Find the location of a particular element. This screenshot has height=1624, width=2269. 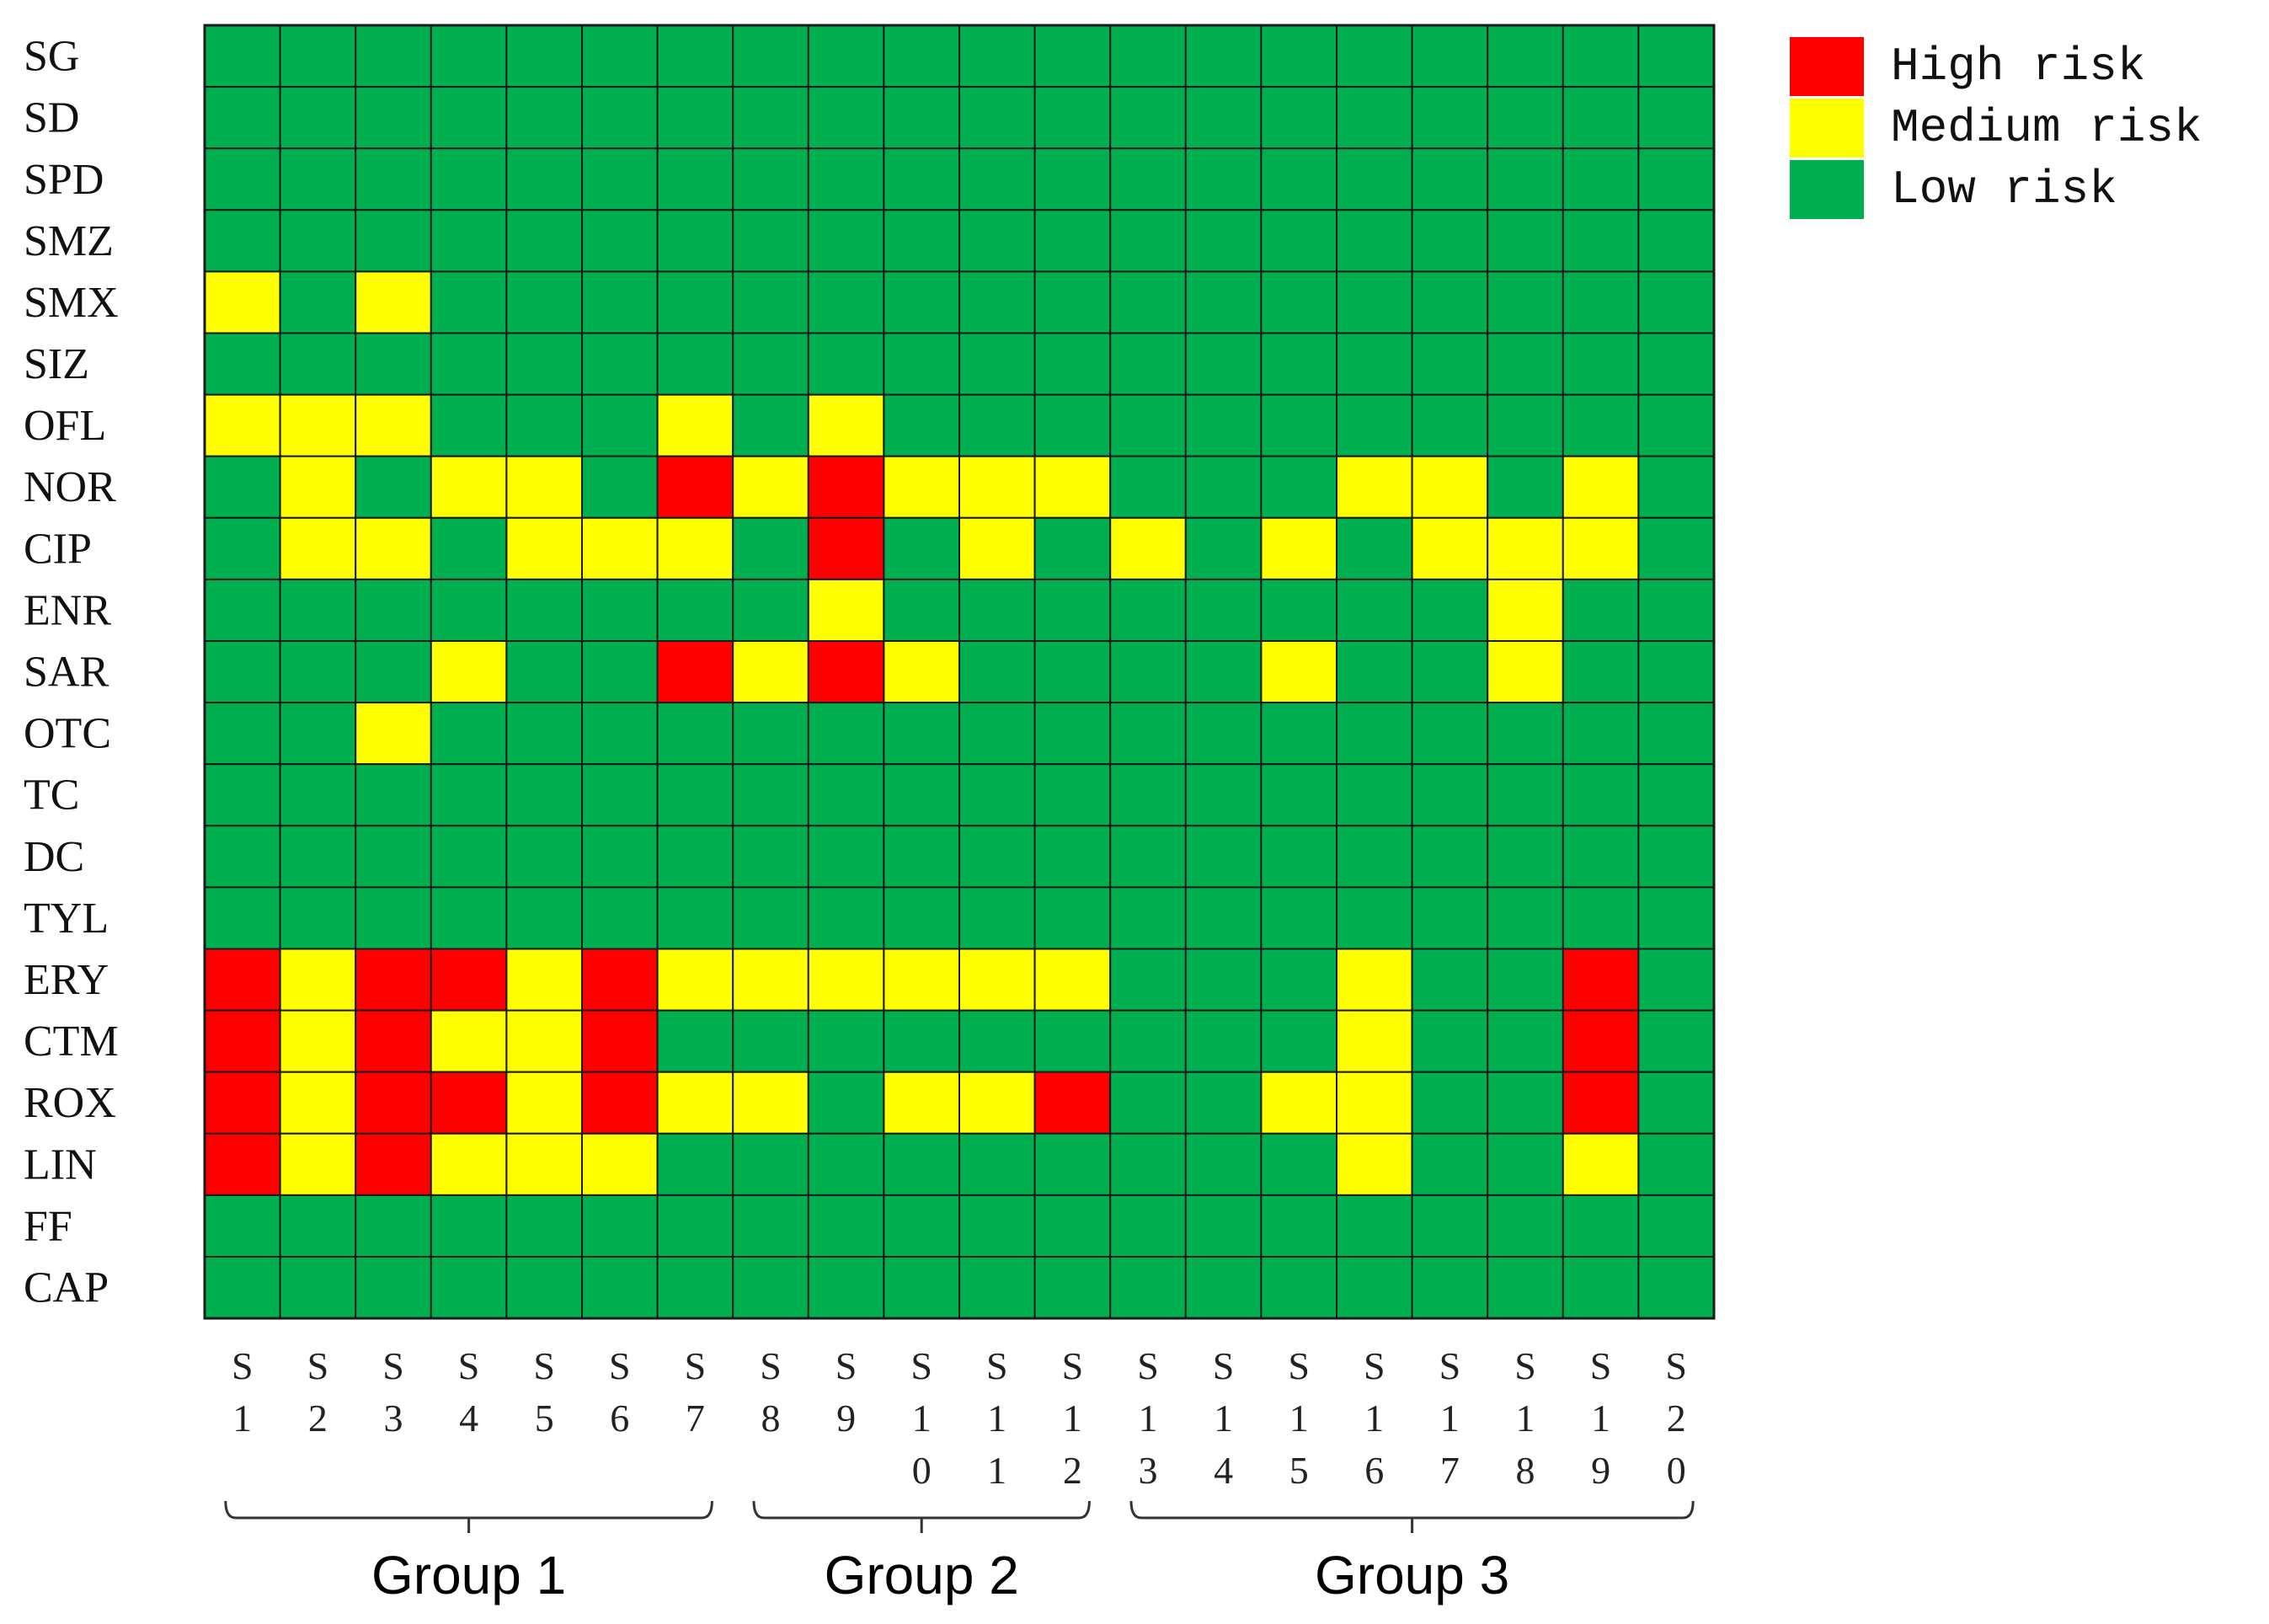

cell-SMZ-S7 is located at coordinates (695, 241).